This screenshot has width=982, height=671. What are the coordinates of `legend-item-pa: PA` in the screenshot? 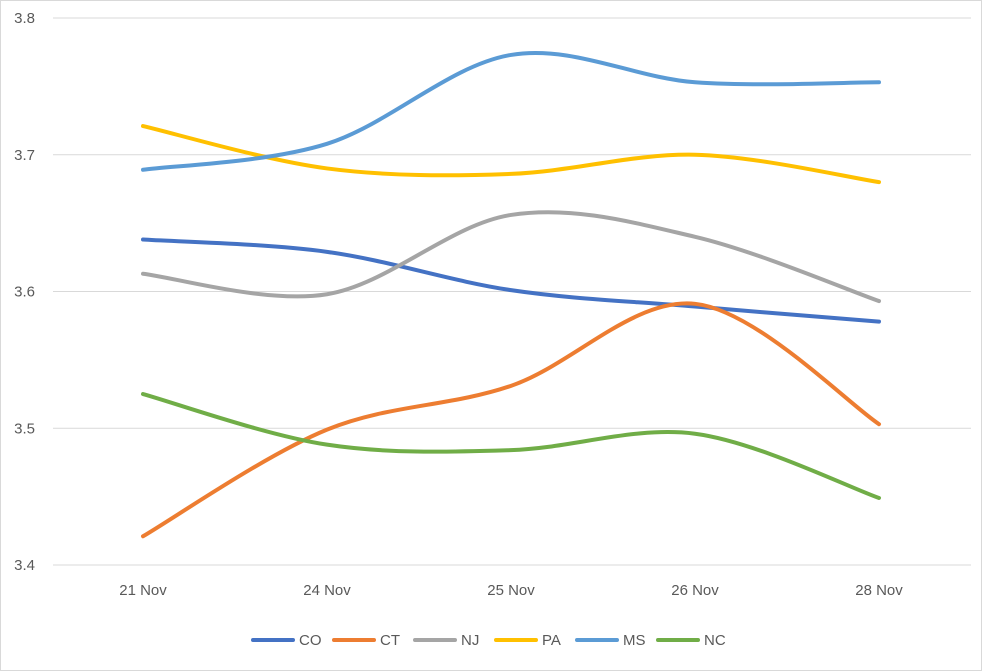 It's located at (527, 640).